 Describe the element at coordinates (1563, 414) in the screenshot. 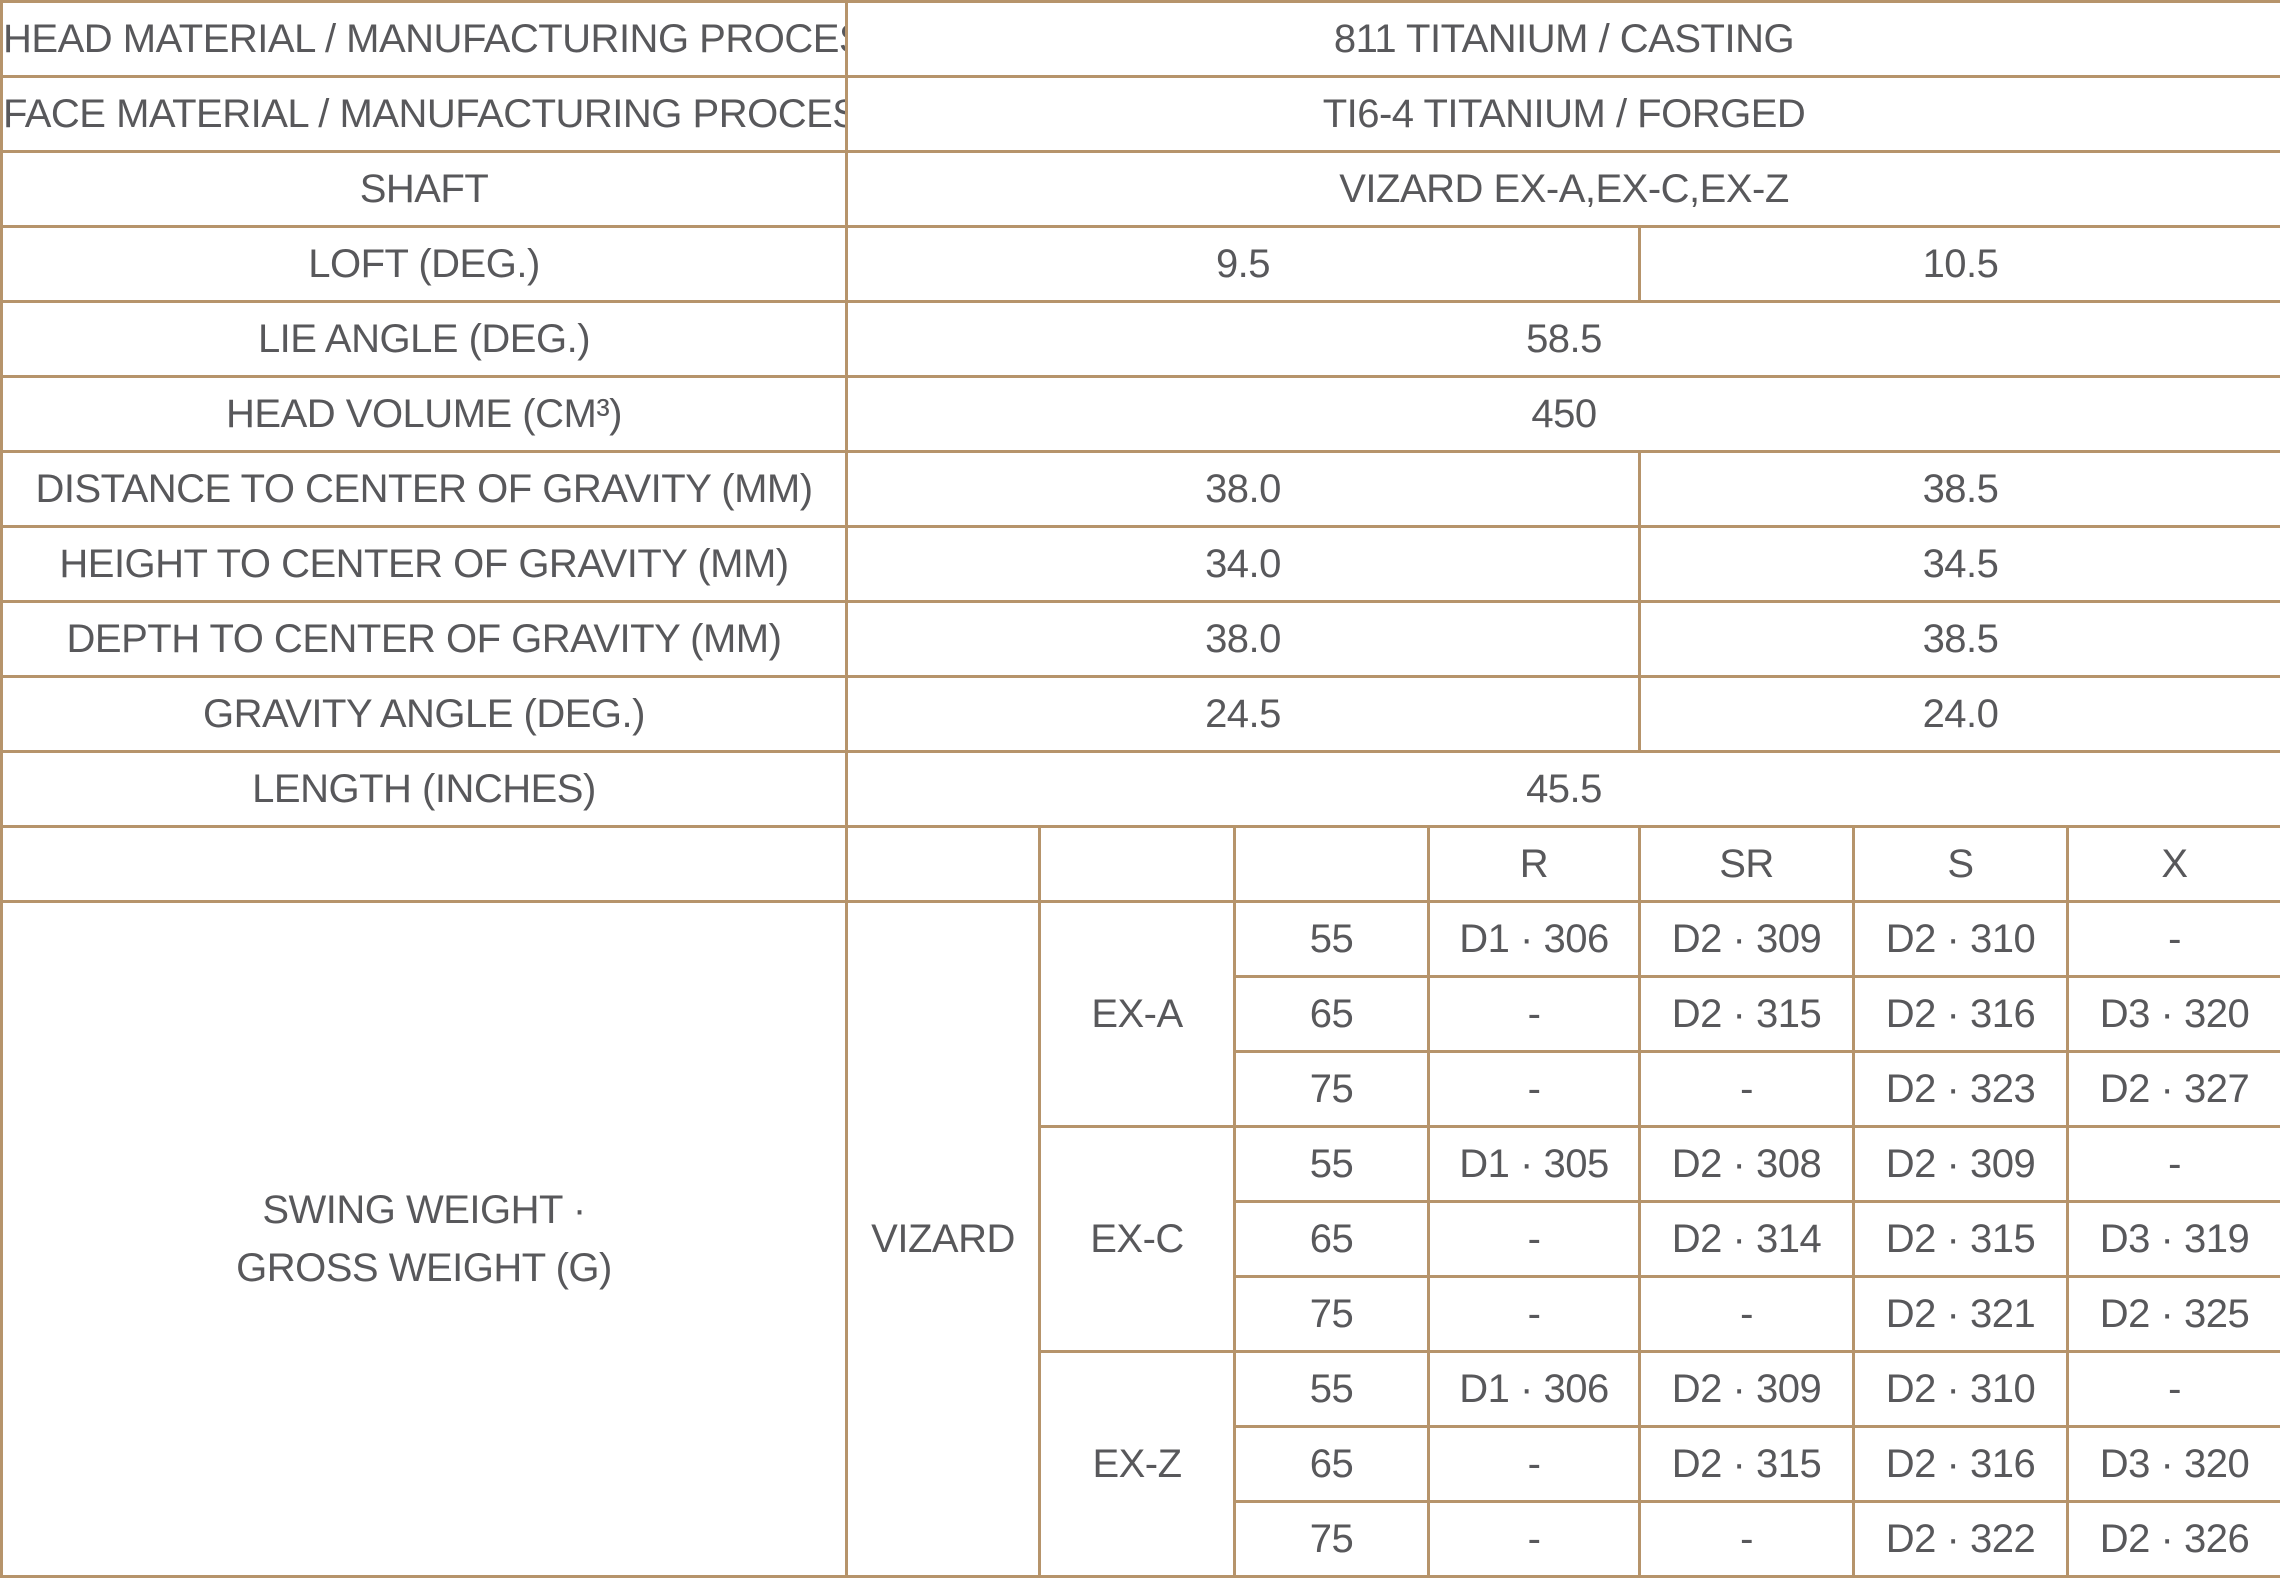

I see `spec-value: 450` at that location.